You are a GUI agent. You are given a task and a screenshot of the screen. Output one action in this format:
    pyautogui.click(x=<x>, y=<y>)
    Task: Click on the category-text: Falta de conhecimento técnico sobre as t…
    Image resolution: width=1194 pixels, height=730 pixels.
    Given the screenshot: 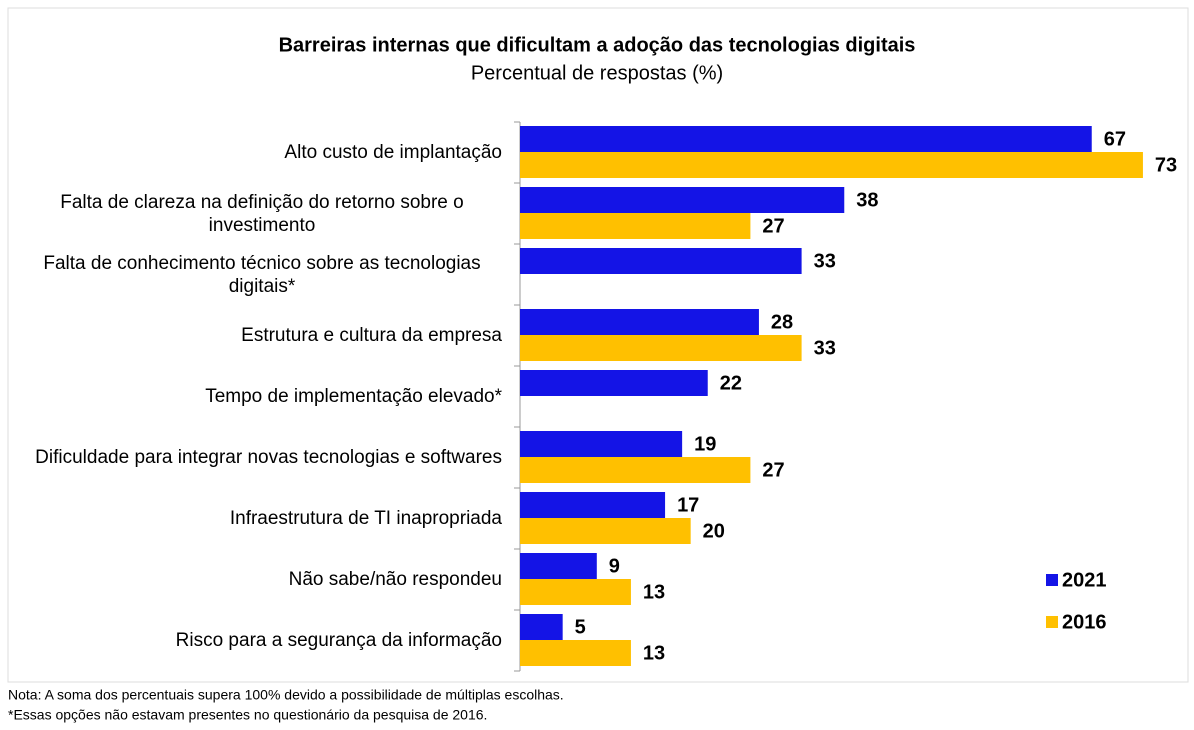 What is the action you would take?
    pyautogui.click(x=262, y=274)
    